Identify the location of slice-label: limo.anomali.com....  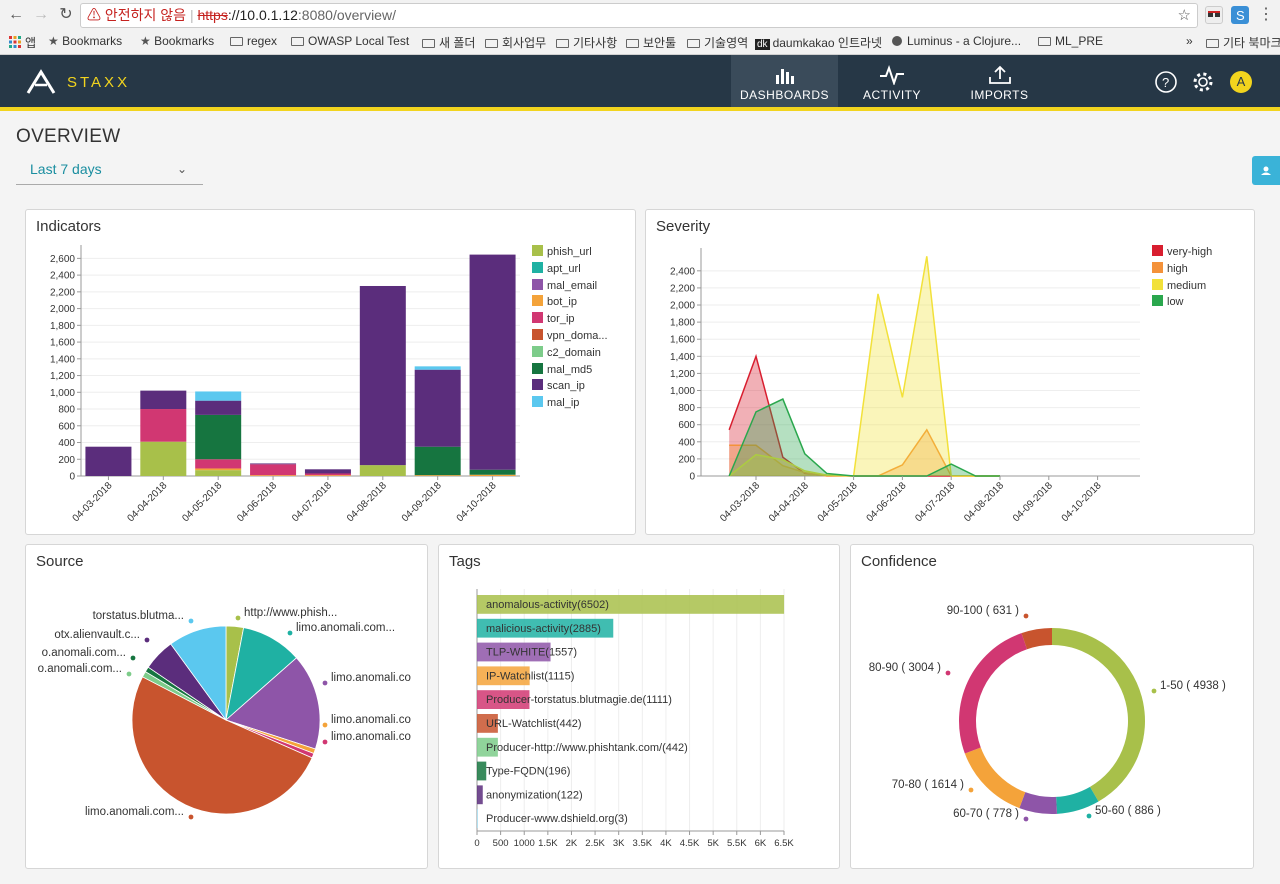
(134, 812).